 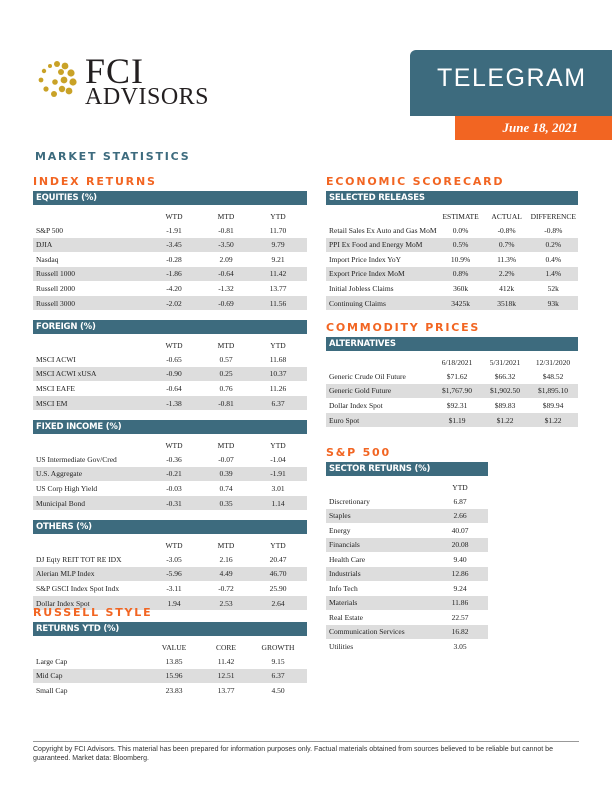 What do you see at coordinates (506, 259) in the screenshot?
I see `cell-value: 11.3%` at bounding box center [506, 259].